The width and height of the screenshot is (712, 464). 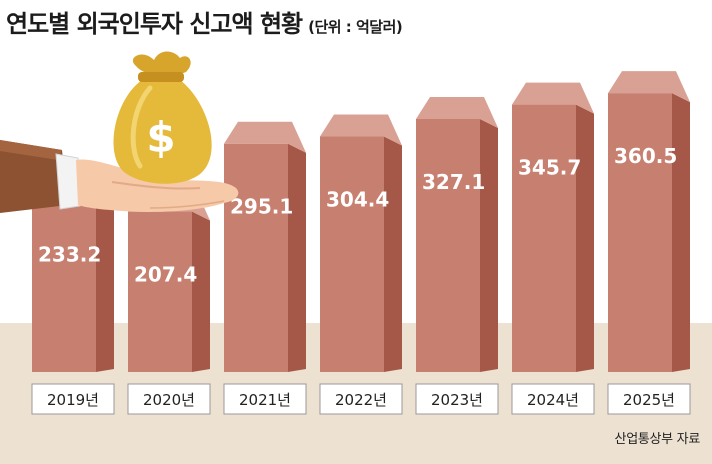 I want to click on bar: 360.5, so click(x=649, y=222).